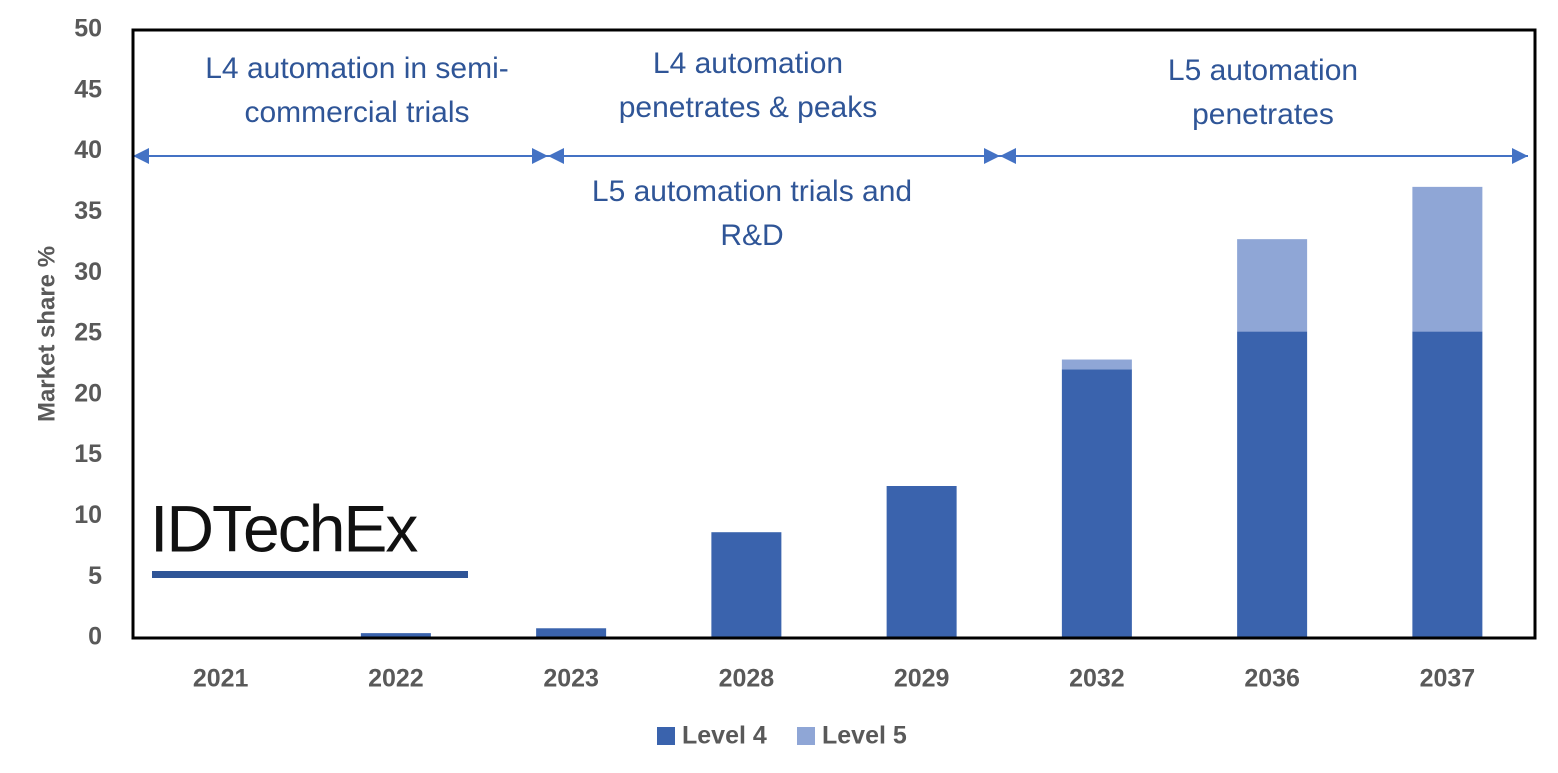  I want to click on y-tick-label: 35, so click(88, 211).